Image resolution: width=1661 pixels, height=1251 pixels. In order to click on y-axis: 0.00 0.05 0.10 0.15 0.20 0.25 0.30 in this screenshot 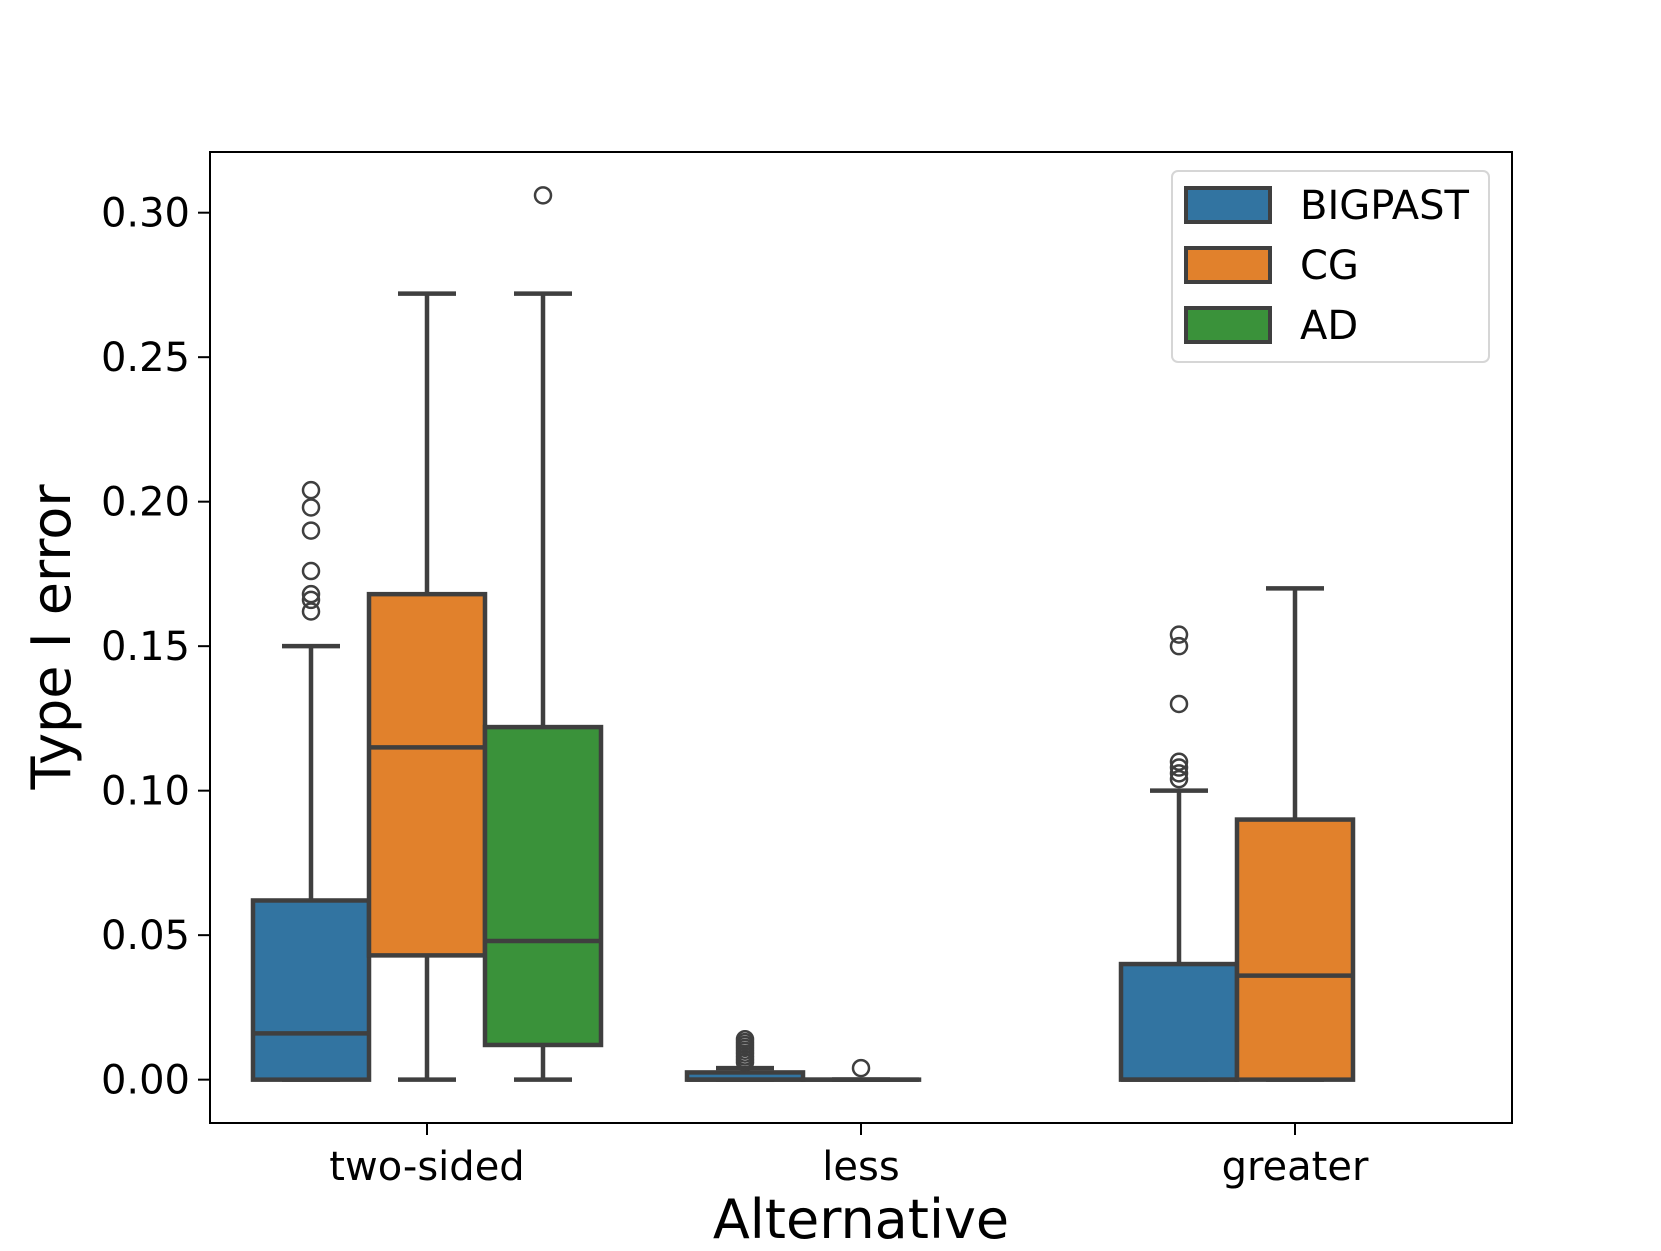, I will do `click(155, 647)`.